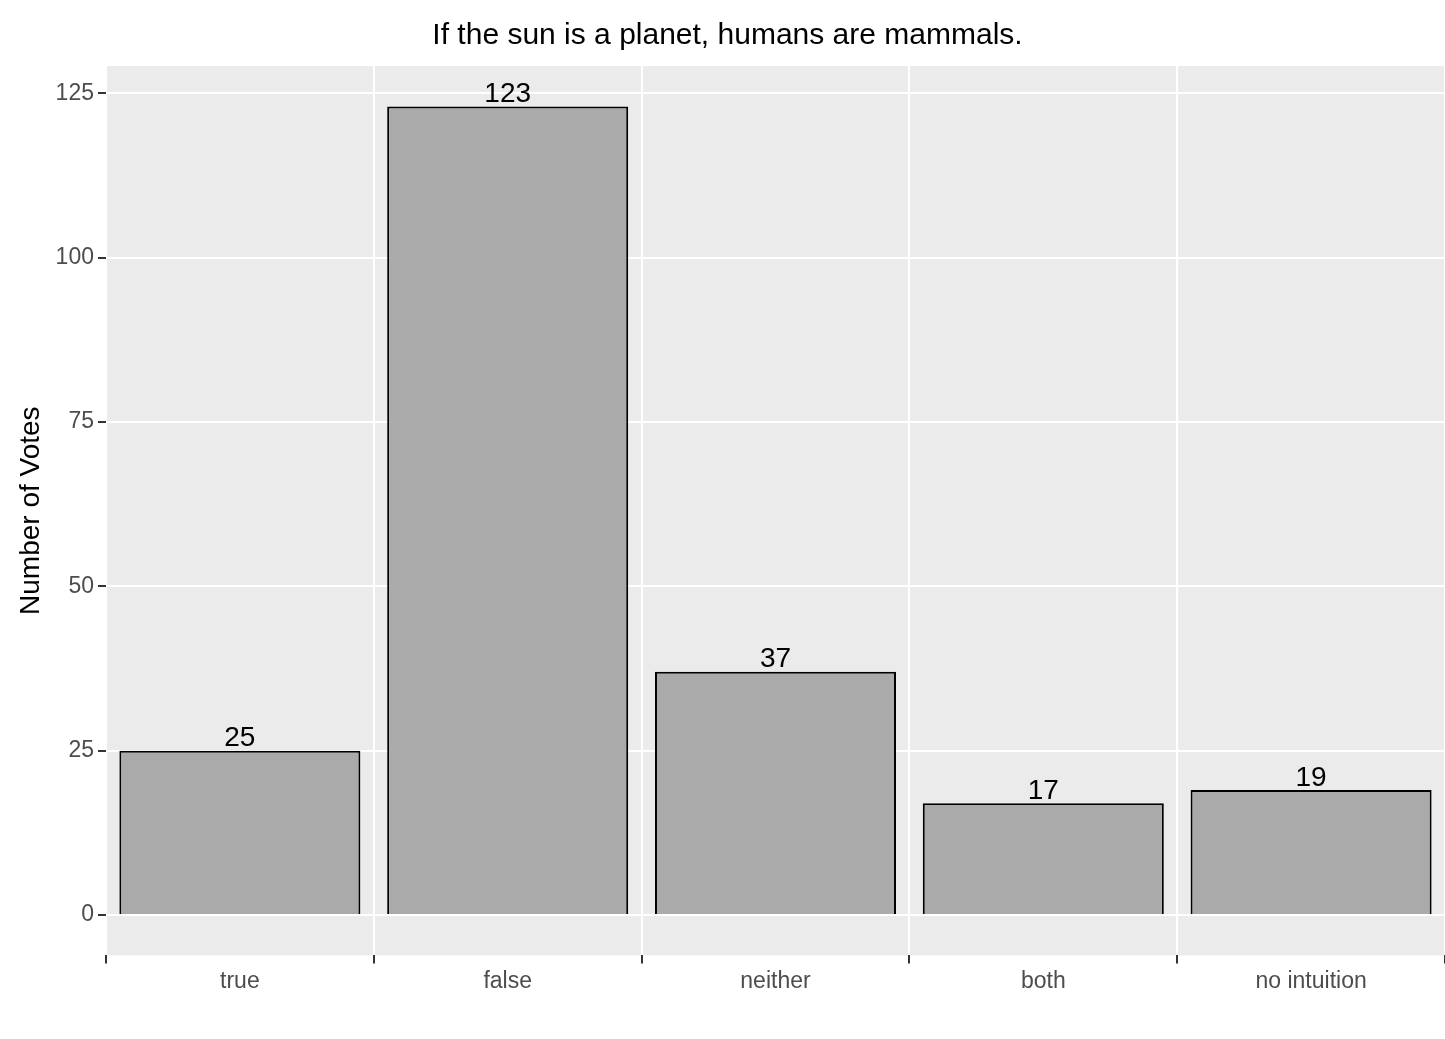  What do you see at coordinates (775, 979) in the screenshot?
I see `x-tick-label: neither` at bounding box center [775, 979].